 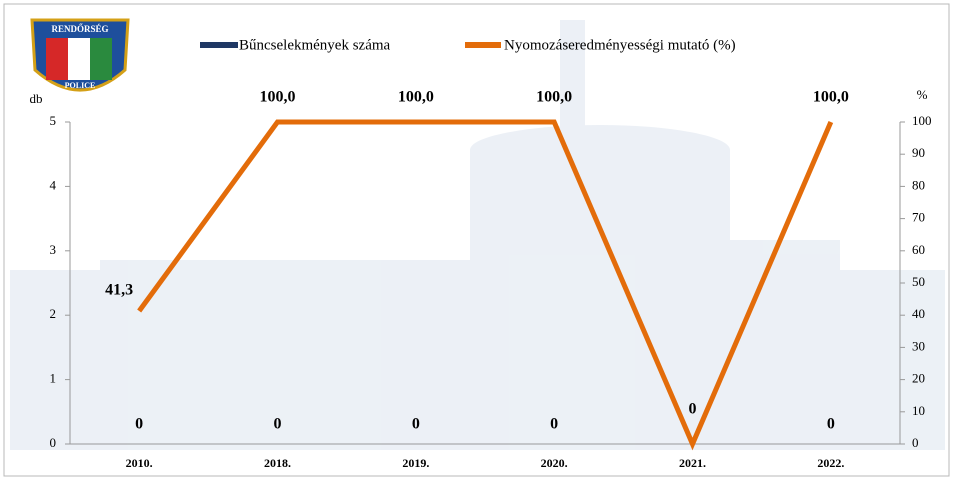 What do you see at coordinates (415, 463) in the screenshot?
I see `x-tick-label: 2019.` at bounding box center [415, 463].